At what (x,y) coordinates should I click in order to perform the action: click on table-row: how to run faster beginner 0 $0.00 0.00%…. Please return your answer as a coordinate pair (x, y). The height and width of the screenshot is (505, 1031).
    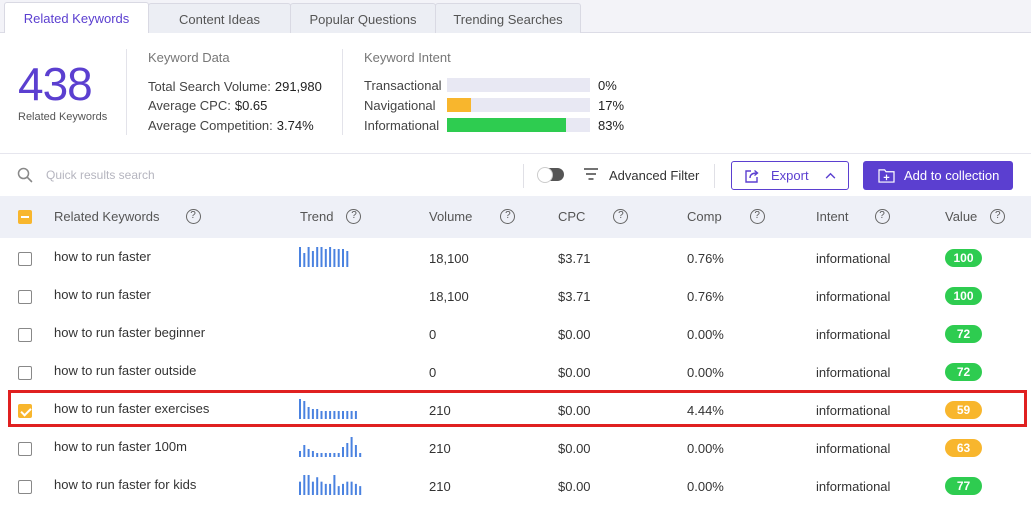
    Looking at the image, I should click on (515, 333).